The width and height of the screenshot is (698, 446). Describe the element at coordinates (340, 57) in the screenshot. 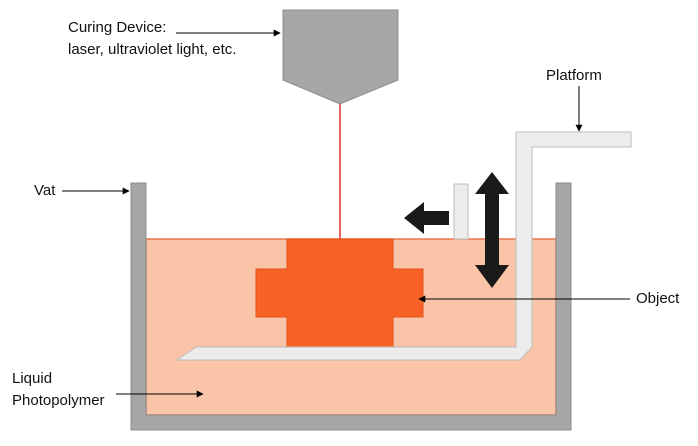

I see `curing-device` at that location.